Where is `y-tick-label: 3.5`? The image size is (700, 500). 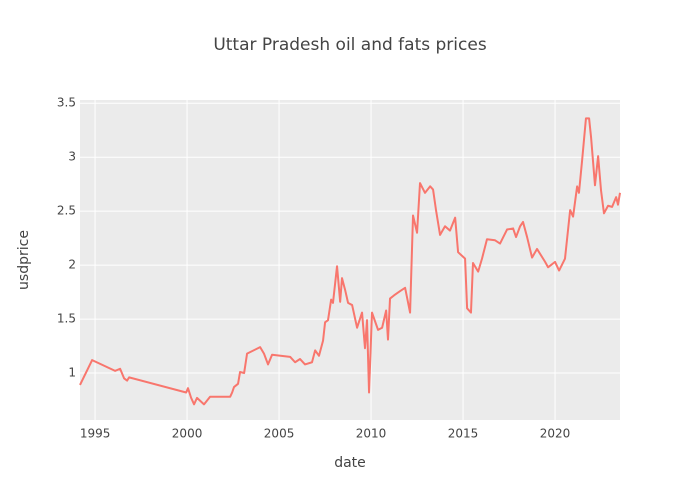
y-tick-label: 3.5 is located at coordinates (66, 103).